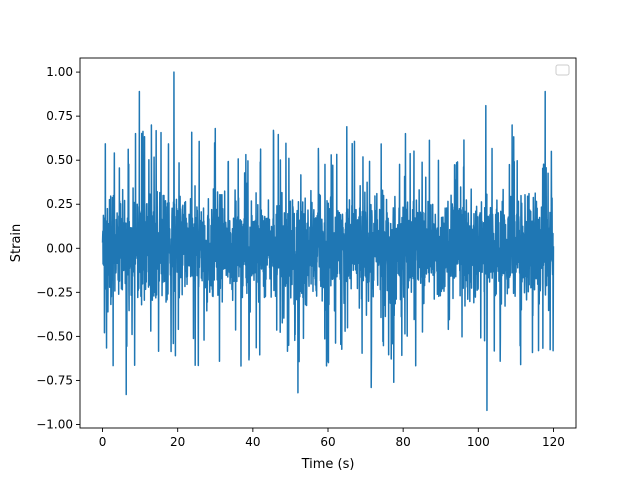 This screenshot has height=484, width=640. I want to click on y-axis-label: Strain, so click(16, 243).